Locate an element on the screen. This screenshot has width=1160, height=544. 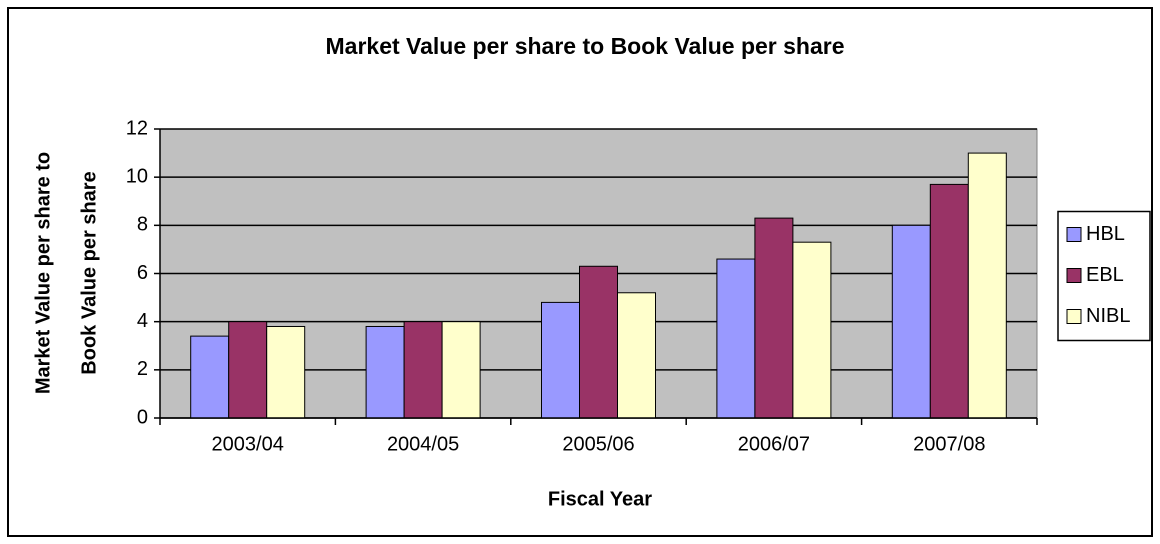
x-tick-label: 2006/07 is located at coordinates (774, 444).